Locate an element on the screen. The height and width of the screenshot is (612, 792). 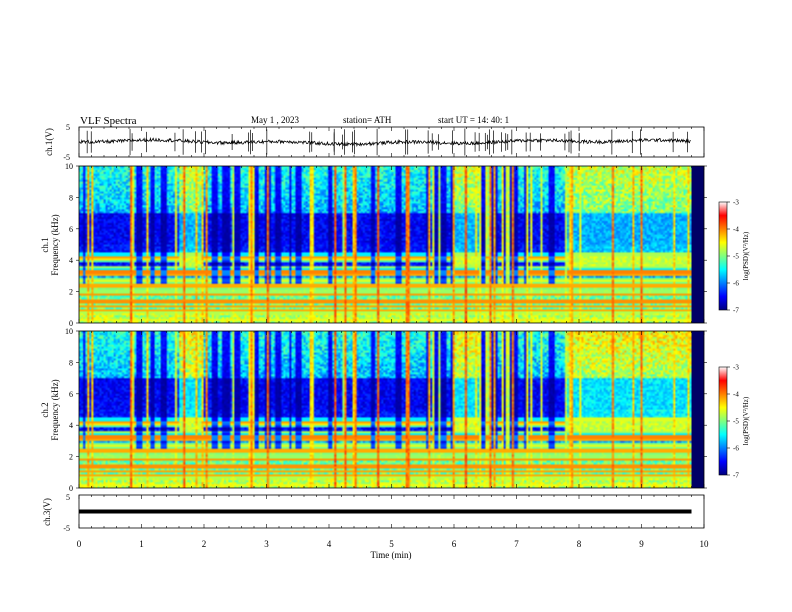
ch2-frequency-ylabel: Frequency (kHz) is located at coordinates (55, 409).